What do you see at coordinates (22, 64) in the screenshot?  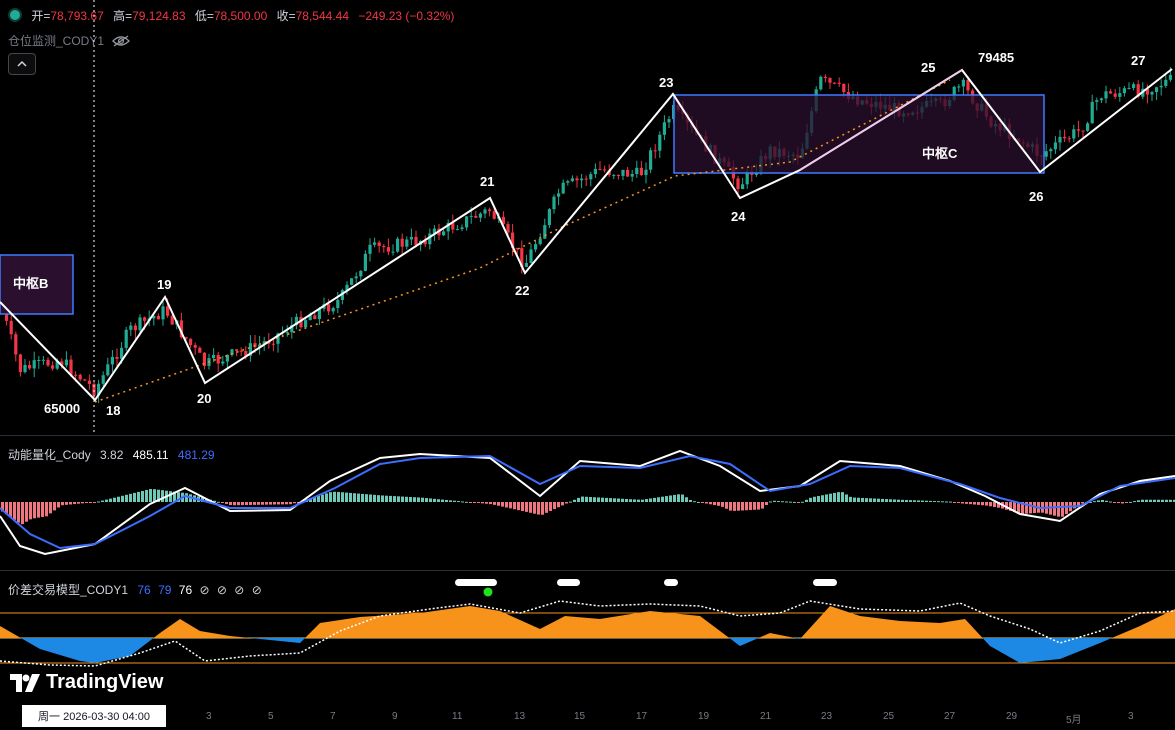 I see `collapse-legend-button` at bounding box center [22, 64].